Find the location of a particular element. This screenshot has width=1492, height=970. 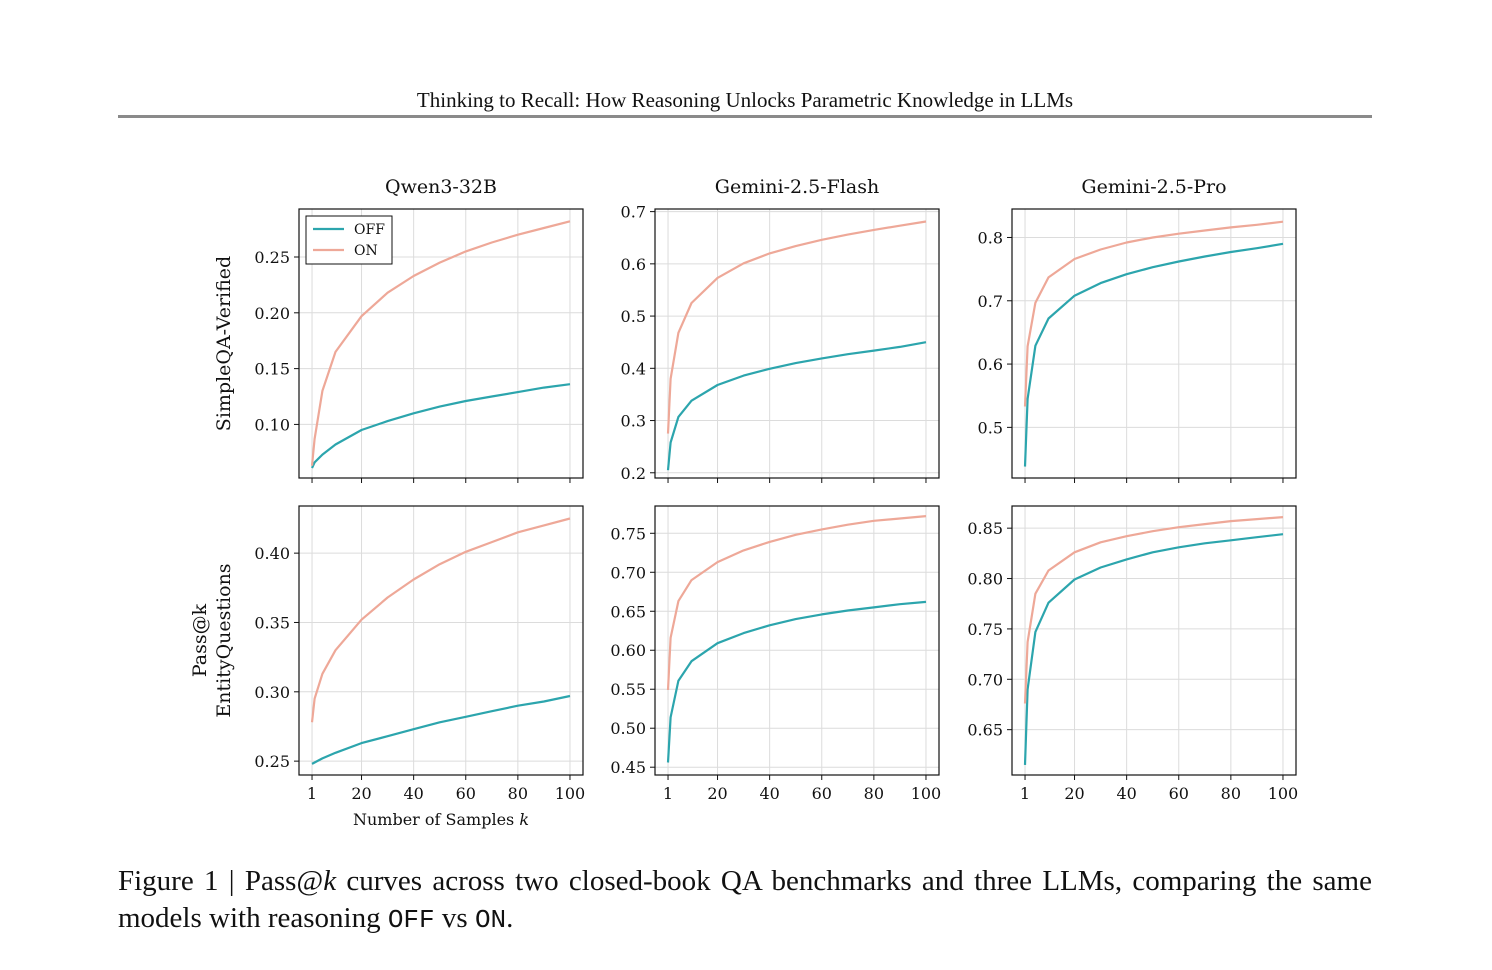

panel-1-2: 0.65 0.70 0.75 0.80 0.85 1 20 40 60 80 100 is located at coordinates (1133, 654).